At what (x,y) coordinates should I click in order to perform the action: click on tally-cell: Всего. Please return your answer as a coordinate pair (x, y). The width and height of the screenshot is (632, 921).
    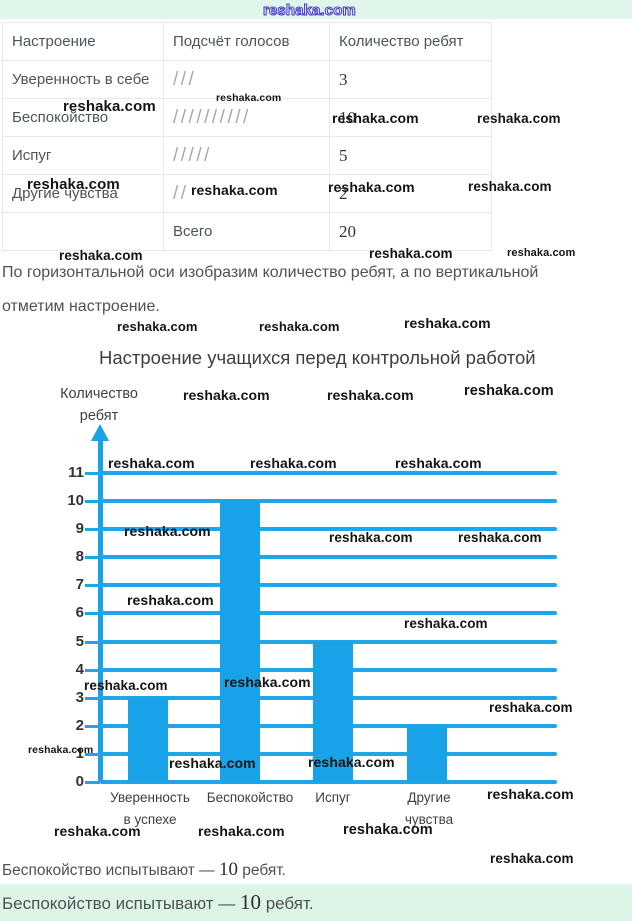
    Looking at the image, I should click on (246, 231).